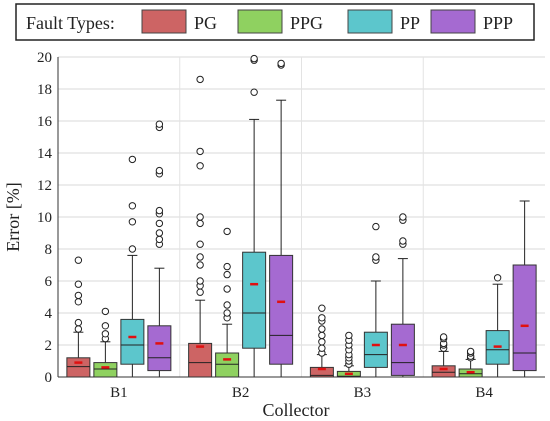 The image size is (550, 421). What do you see at coordinates (410, 23) in the screenshot?
I see `legend-label-pp: PP` at bounding box center [410, 23].